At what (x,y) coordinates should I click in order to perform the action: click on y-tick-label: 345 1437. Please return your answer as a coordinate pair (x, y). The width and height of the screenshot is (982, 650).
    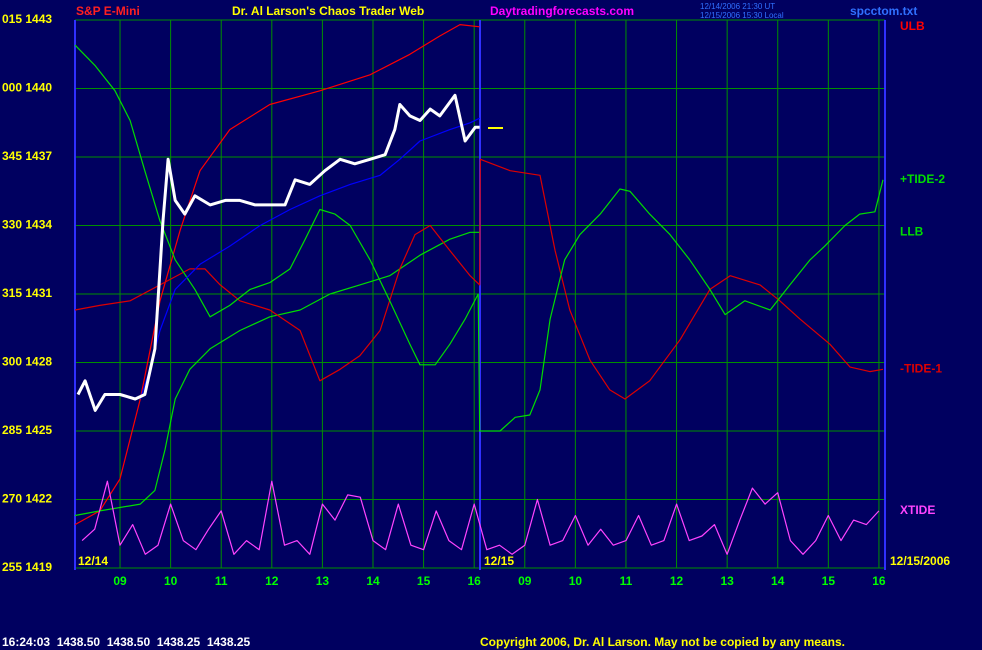
    Looking at the image, I should click on (27, 156).